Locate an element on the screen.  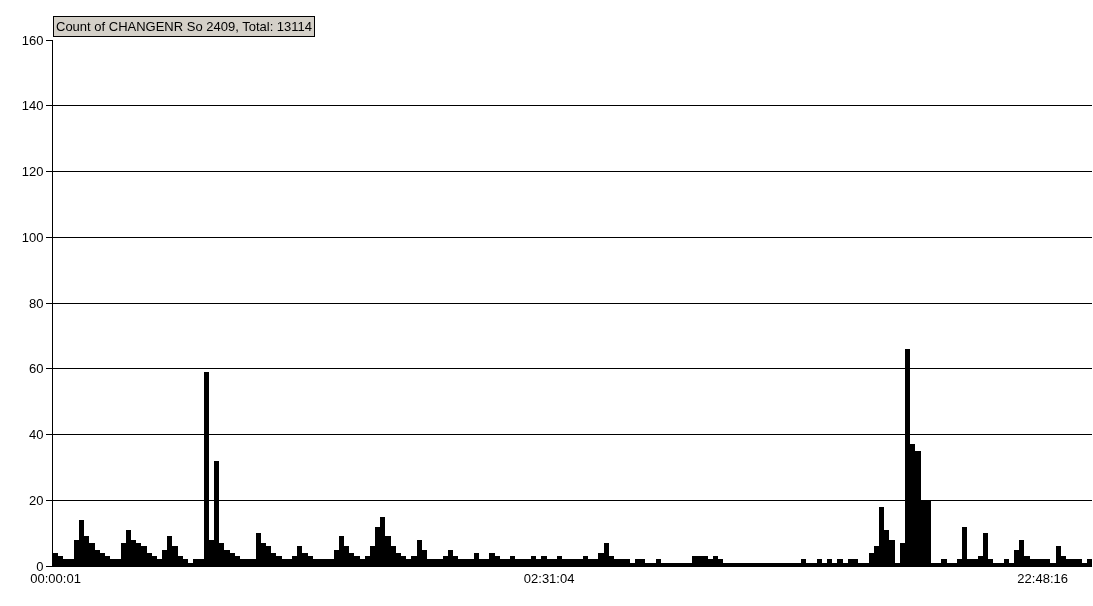
y-tick-label: 20 is located at coordinates (36, 500).